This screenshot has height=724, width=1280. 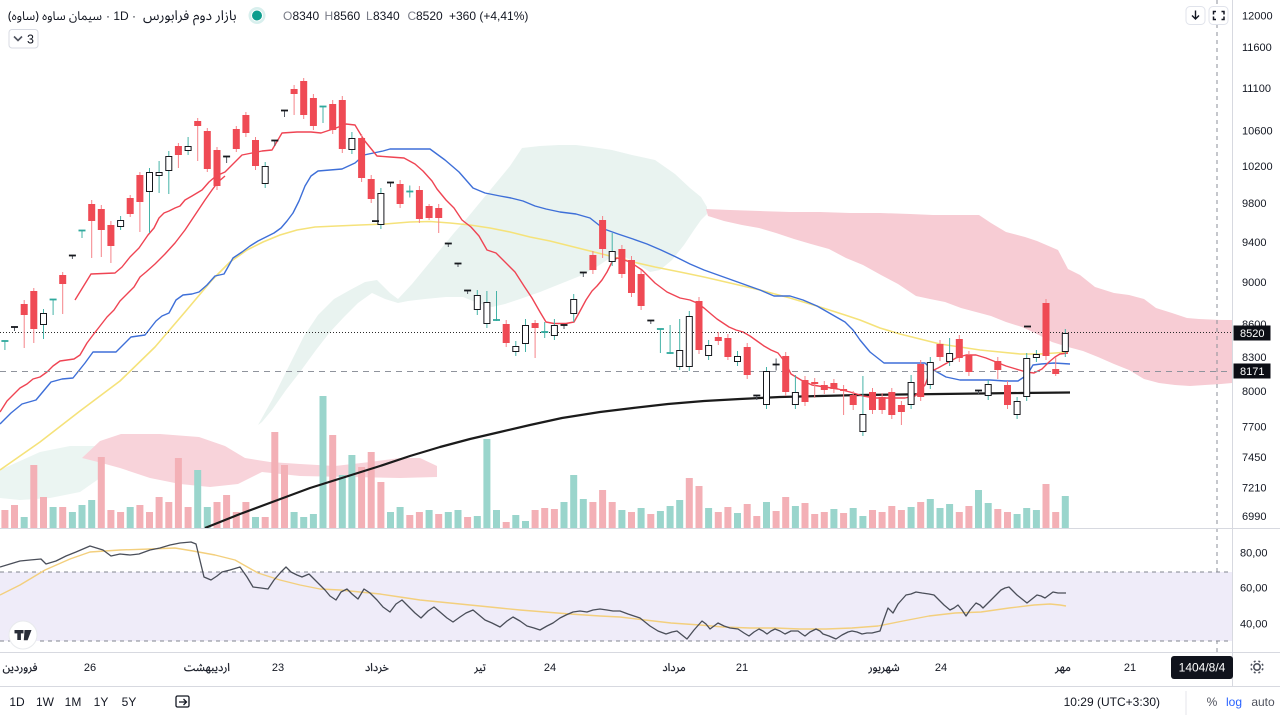 What do you see at coordinates (1254, 554) in the screenshot?
I see `svg-text: 80,00` at bounding box center [1254, 554].